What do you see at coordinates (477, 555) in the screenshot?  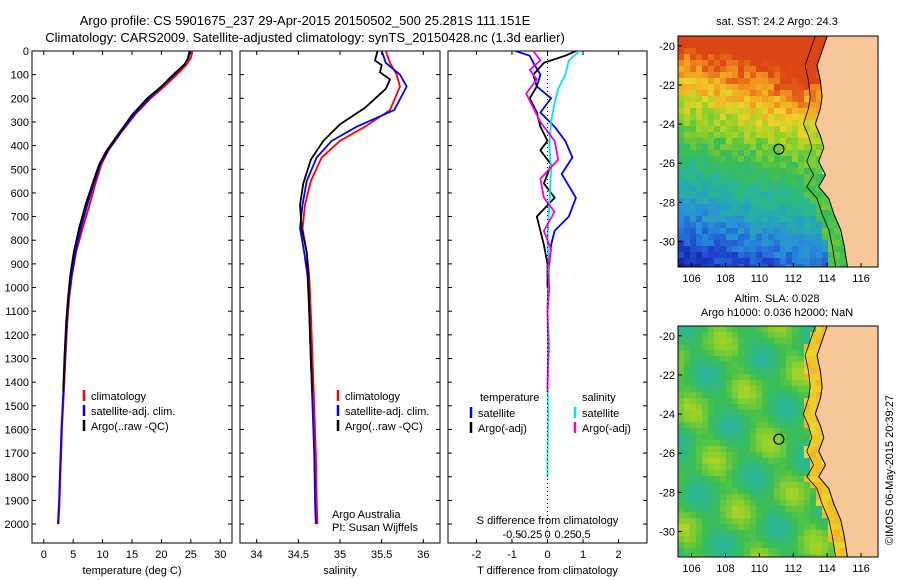 I see `difference-xtick-label: -2` at bounding box center [477, 555].